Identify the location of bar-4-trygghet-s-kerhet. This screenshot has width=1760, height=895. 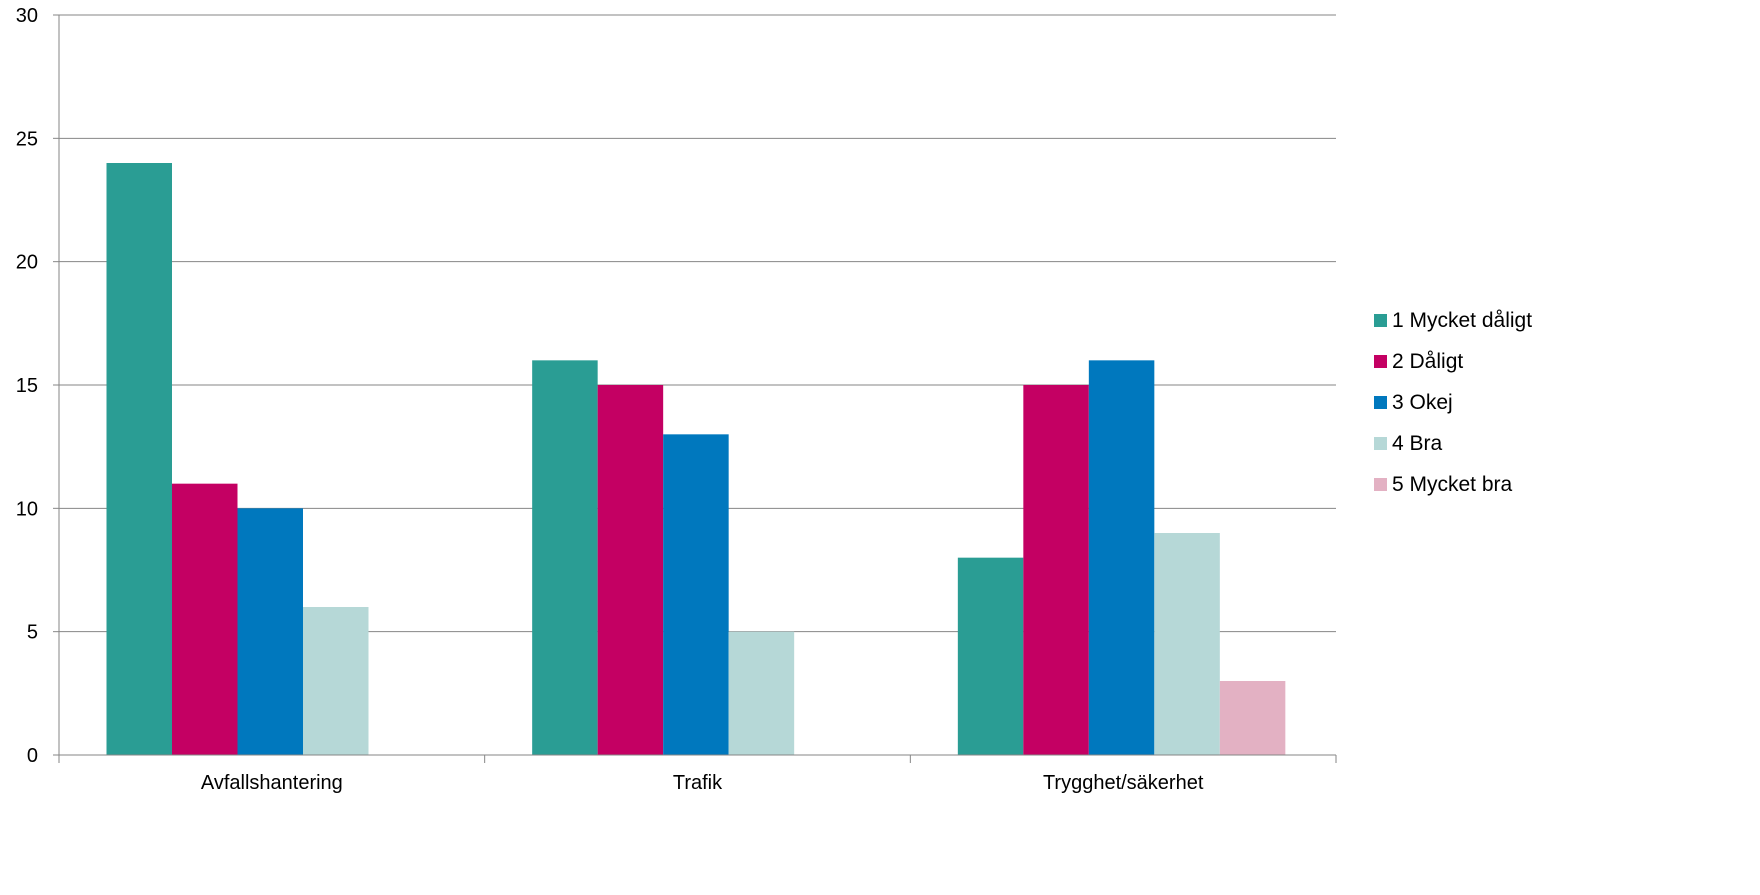
(1187, 644).